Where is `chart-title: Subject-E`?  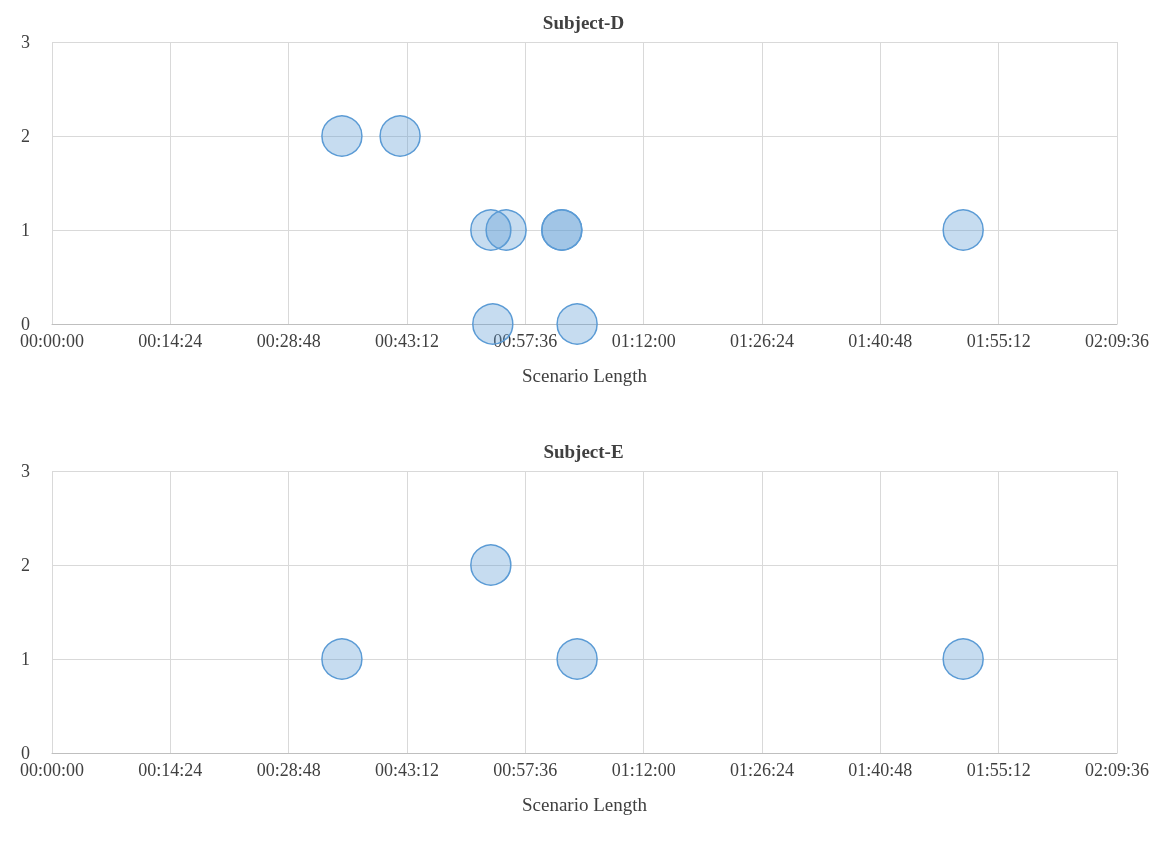
chart-title: Subject-E is located at coordinates (583, 451).